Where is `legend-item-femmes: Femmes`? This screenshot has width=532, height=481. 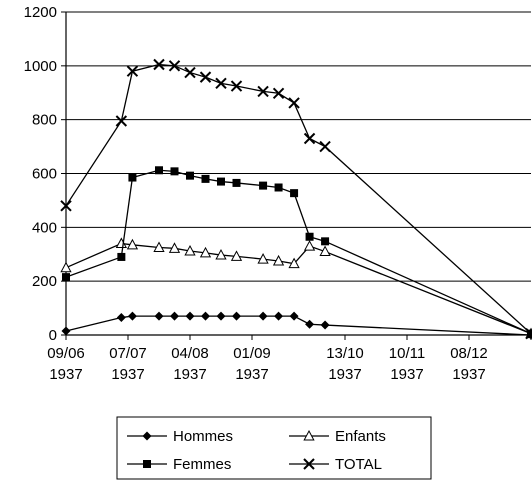
legend-item-femmes: Femmes is located at coordinates (179, 464).